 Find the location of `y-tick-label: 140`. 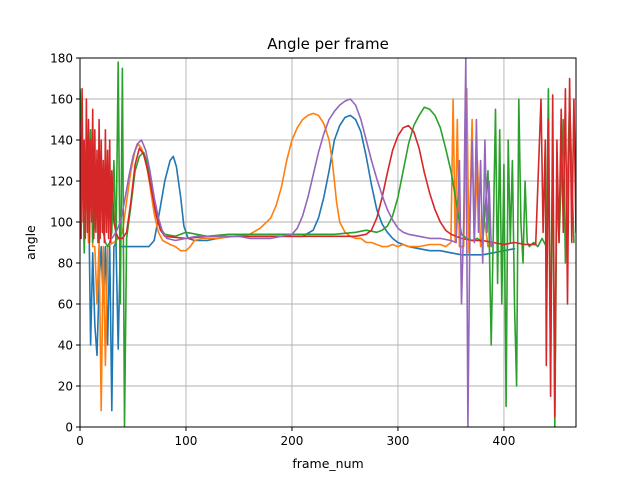

y-tick-label: 140 is located at coordinates (61, 141).